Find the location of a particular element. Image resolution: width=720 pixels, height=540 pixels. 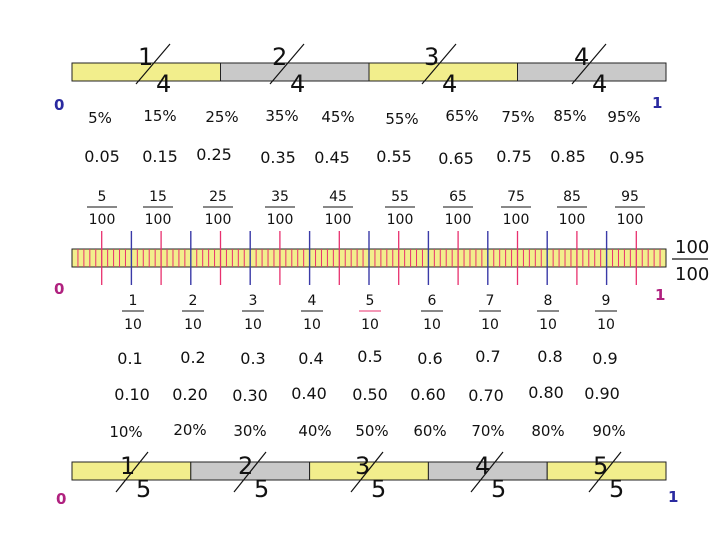

hundredths-numerator: 65 is located at coordinates (458, 197).